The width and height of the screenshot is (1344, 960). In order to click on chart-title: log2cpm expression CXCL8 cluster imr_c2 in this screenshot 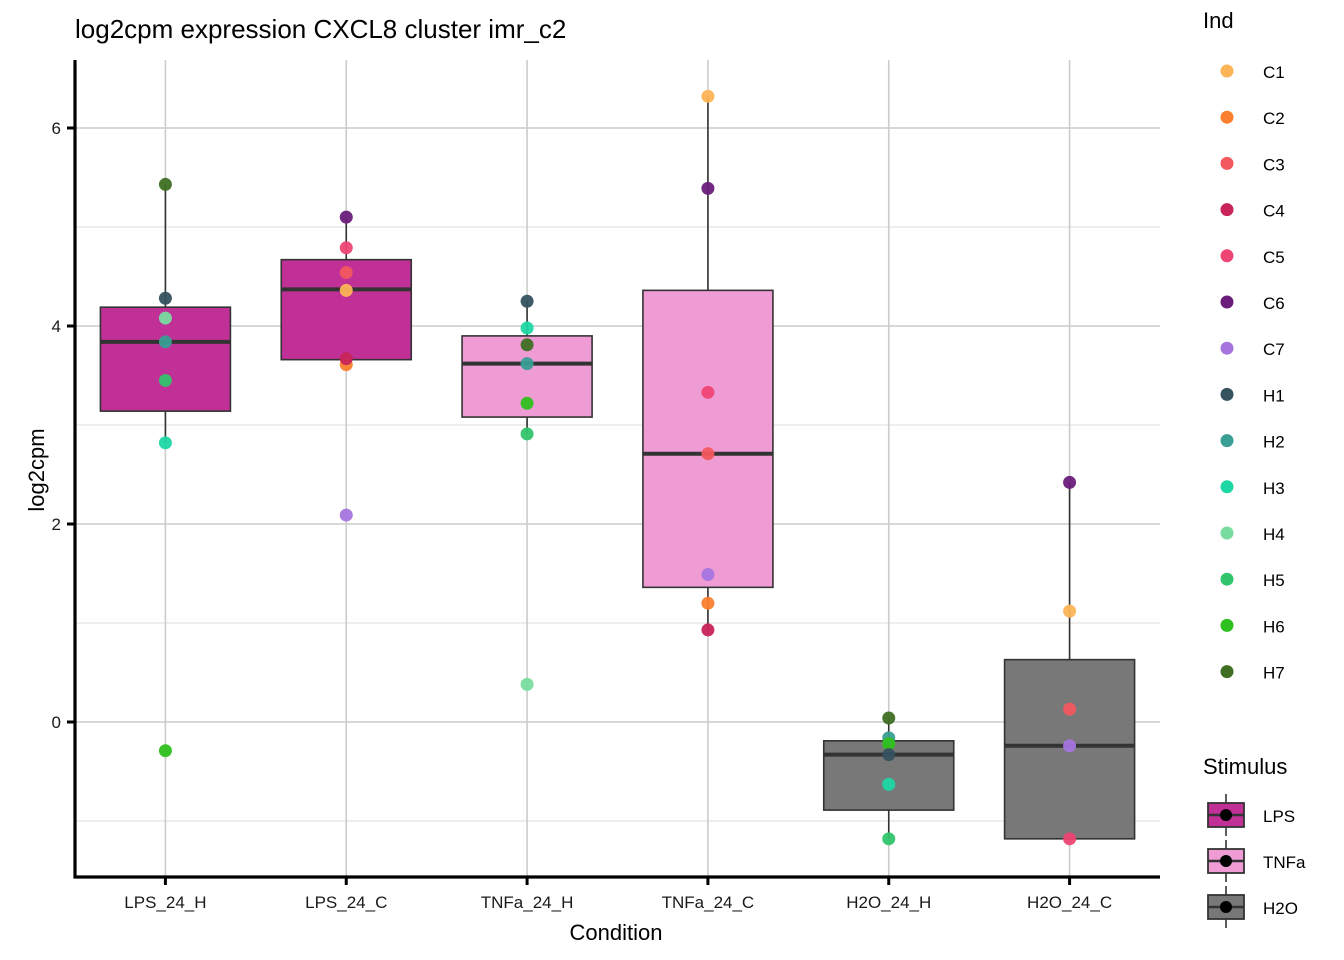, I will do `click(320, 29)`.